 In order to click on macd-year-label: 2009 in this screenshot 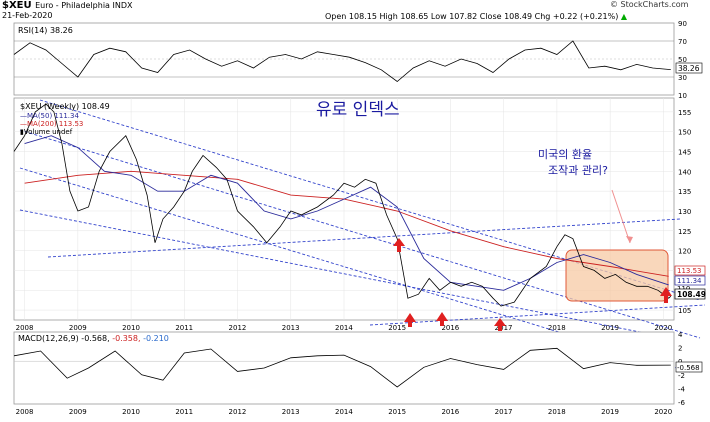, I will do `click(78, 412)`.